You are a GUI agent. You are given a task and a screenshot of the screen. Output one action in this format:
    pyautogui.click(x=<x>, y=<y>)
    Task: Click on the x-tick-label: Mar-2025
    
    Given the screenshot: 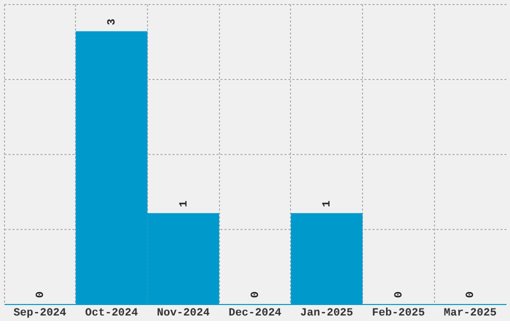 What is the action you would take?
    pyautogui.click(x=470, y=314)
    